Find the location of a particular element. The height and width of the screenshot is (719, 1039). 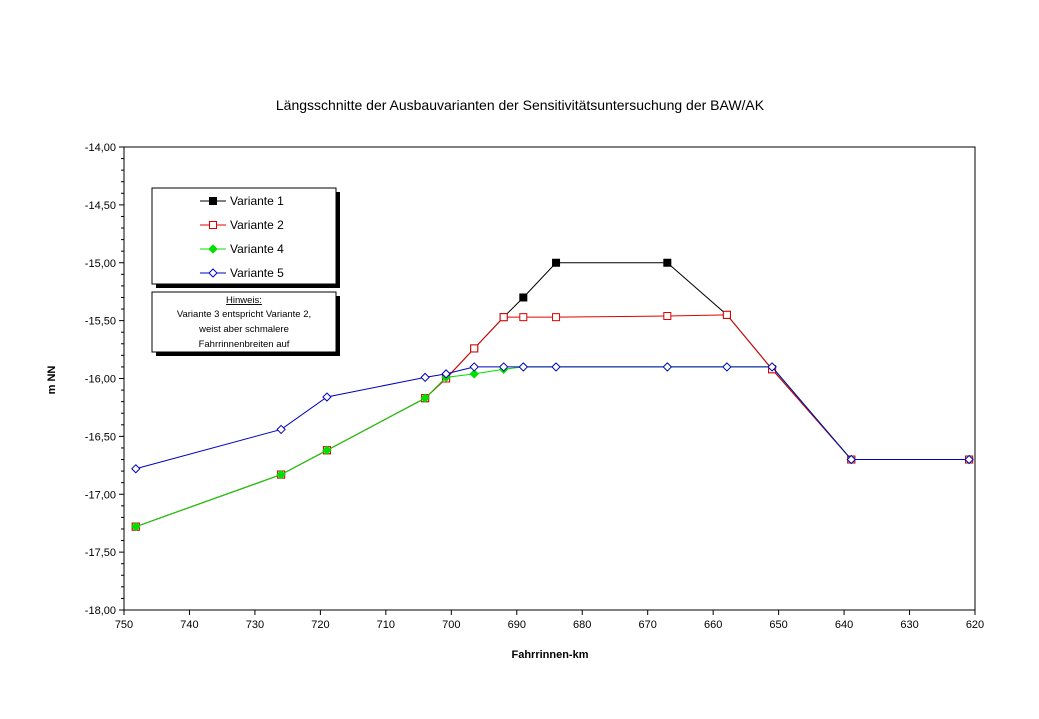

series-line is located at coordinates (552, 418).